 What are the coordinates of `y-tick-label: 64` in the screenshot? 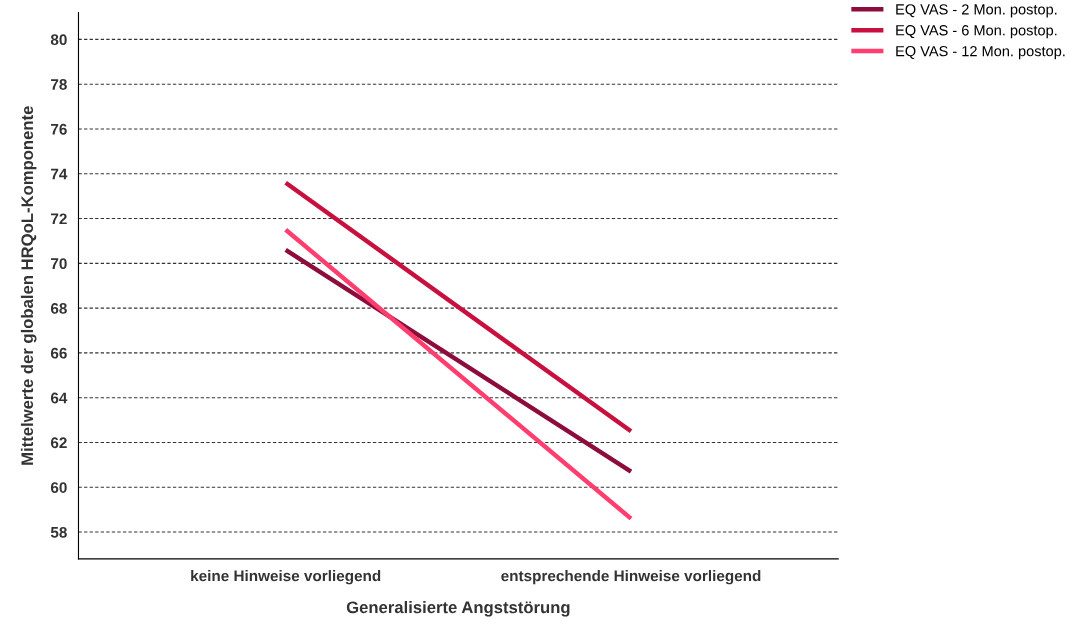 It's located at (59, 398).